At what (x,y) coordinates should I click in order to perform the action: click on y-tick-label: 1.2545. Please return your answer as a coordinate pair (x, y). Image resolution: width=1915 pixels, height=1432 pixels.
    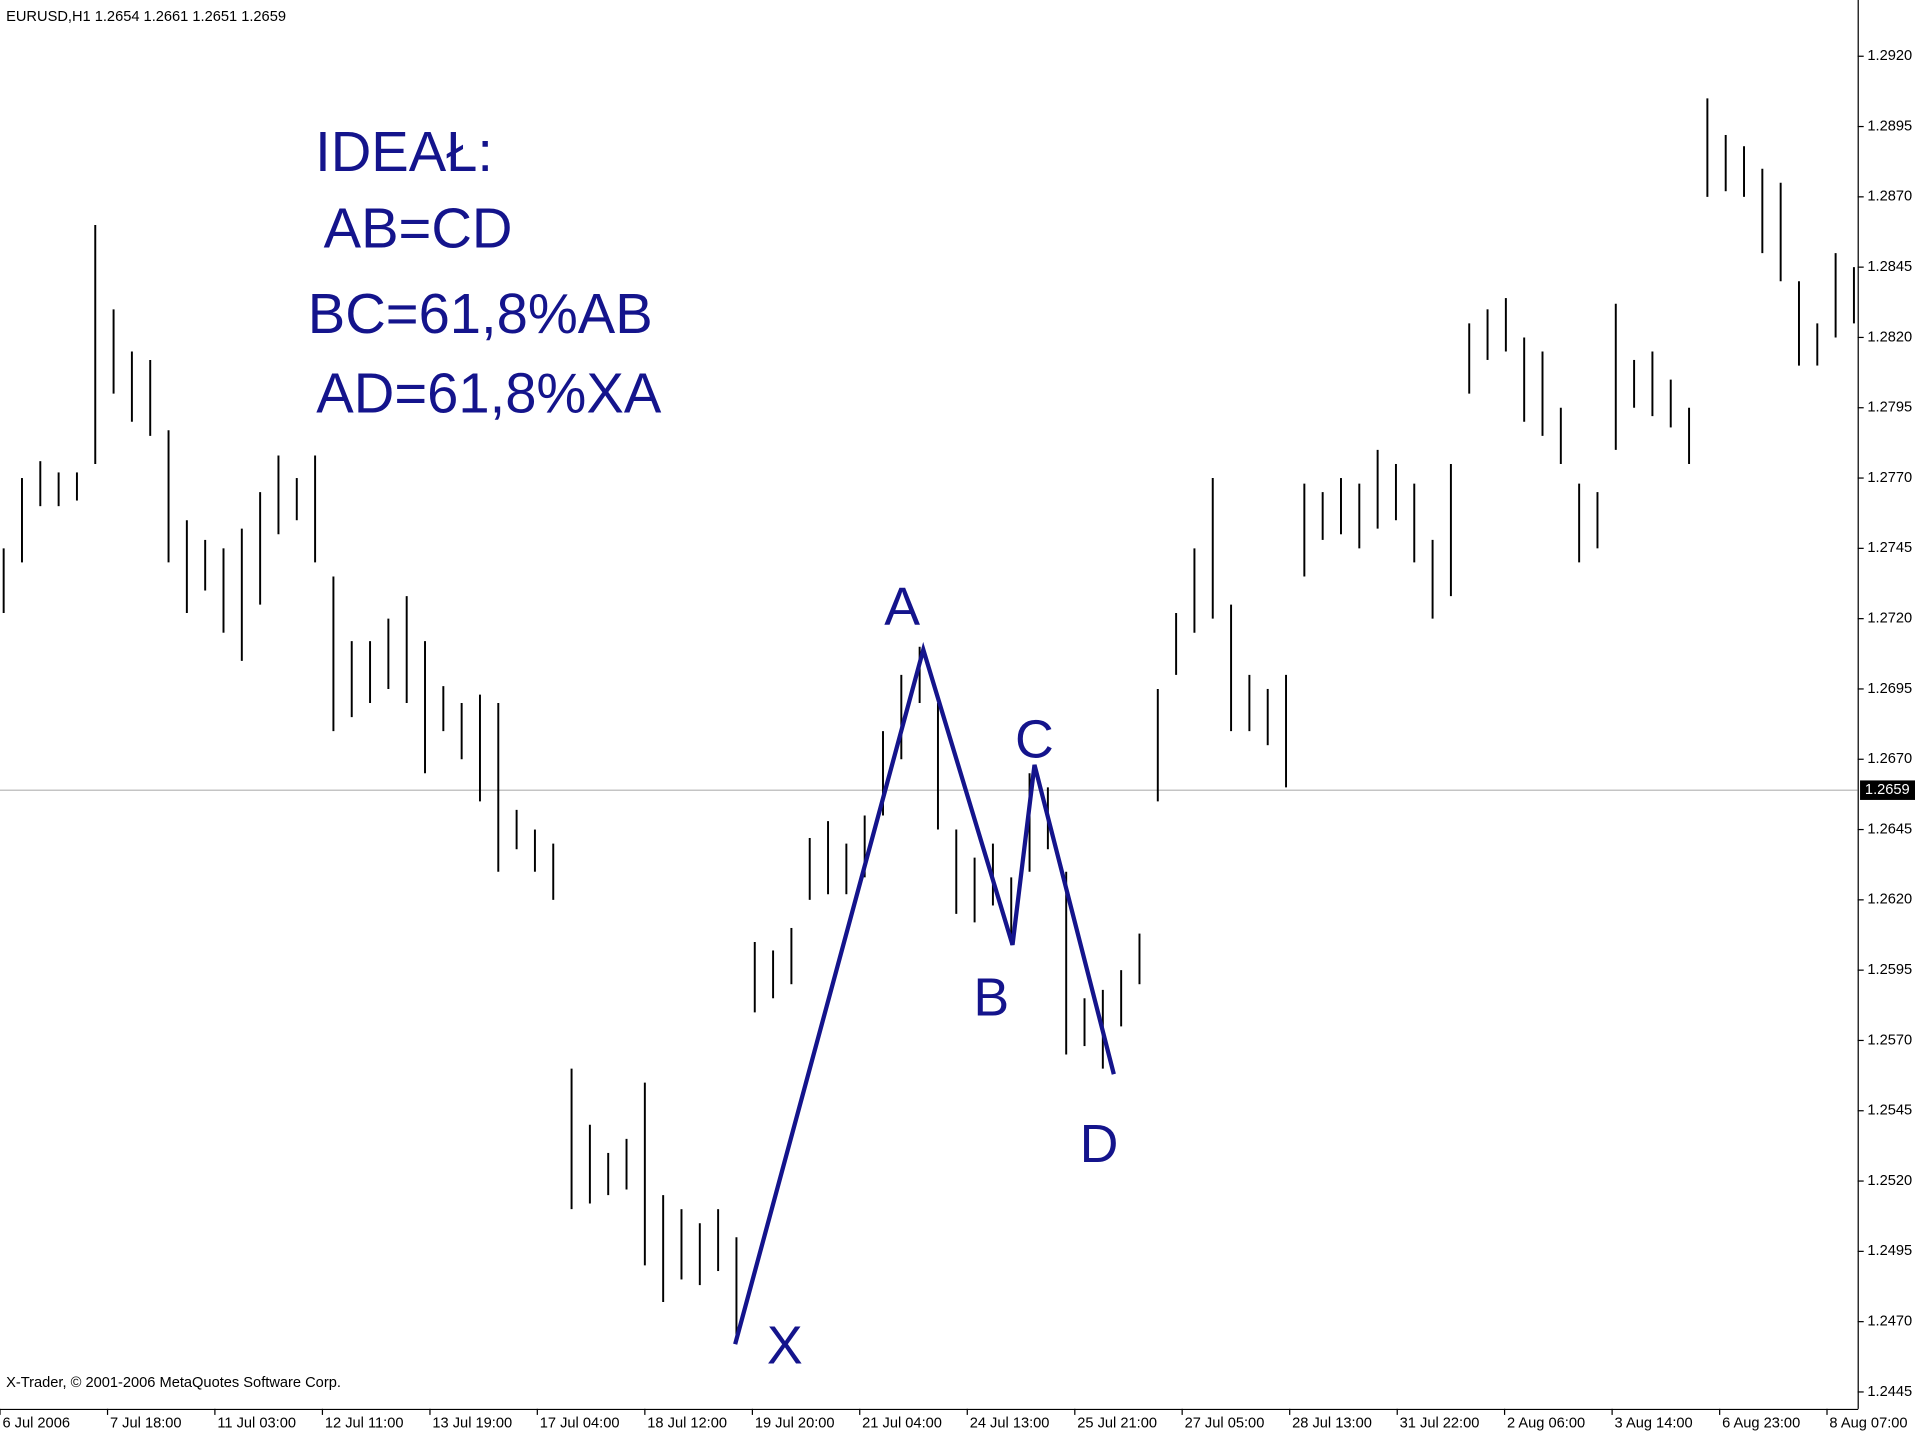
    Looking at the image, I should click on (1889, 1111).